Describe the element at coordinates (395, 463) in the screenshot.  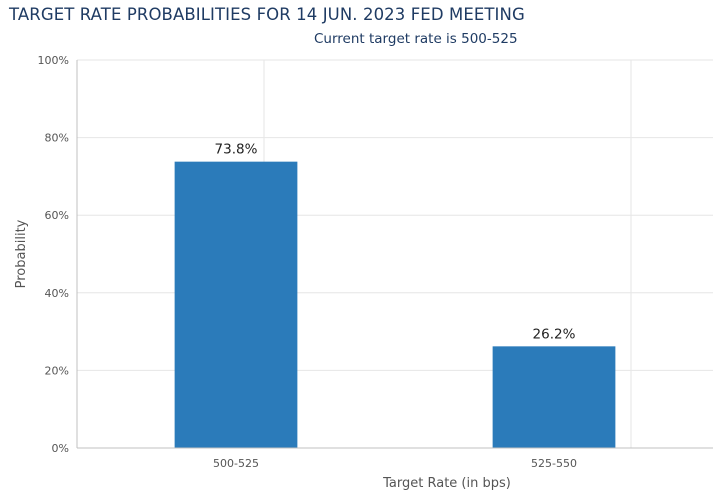
I see `x-tick-labels: 500-525 525-550` at that location.